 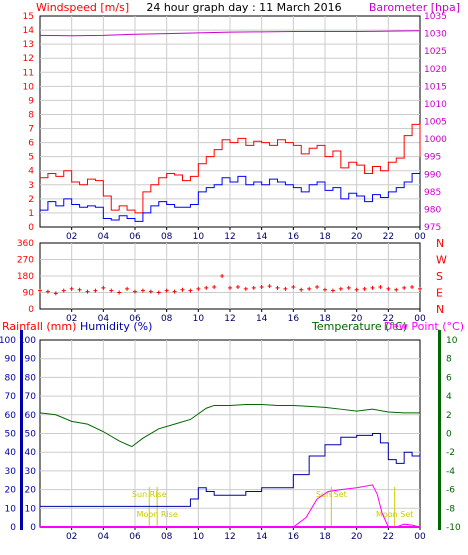 I want to click on direction-panel-time-axis: 02 04 06 08 10 12 14 16 18 20 22 00, so click(x=246, y=316).